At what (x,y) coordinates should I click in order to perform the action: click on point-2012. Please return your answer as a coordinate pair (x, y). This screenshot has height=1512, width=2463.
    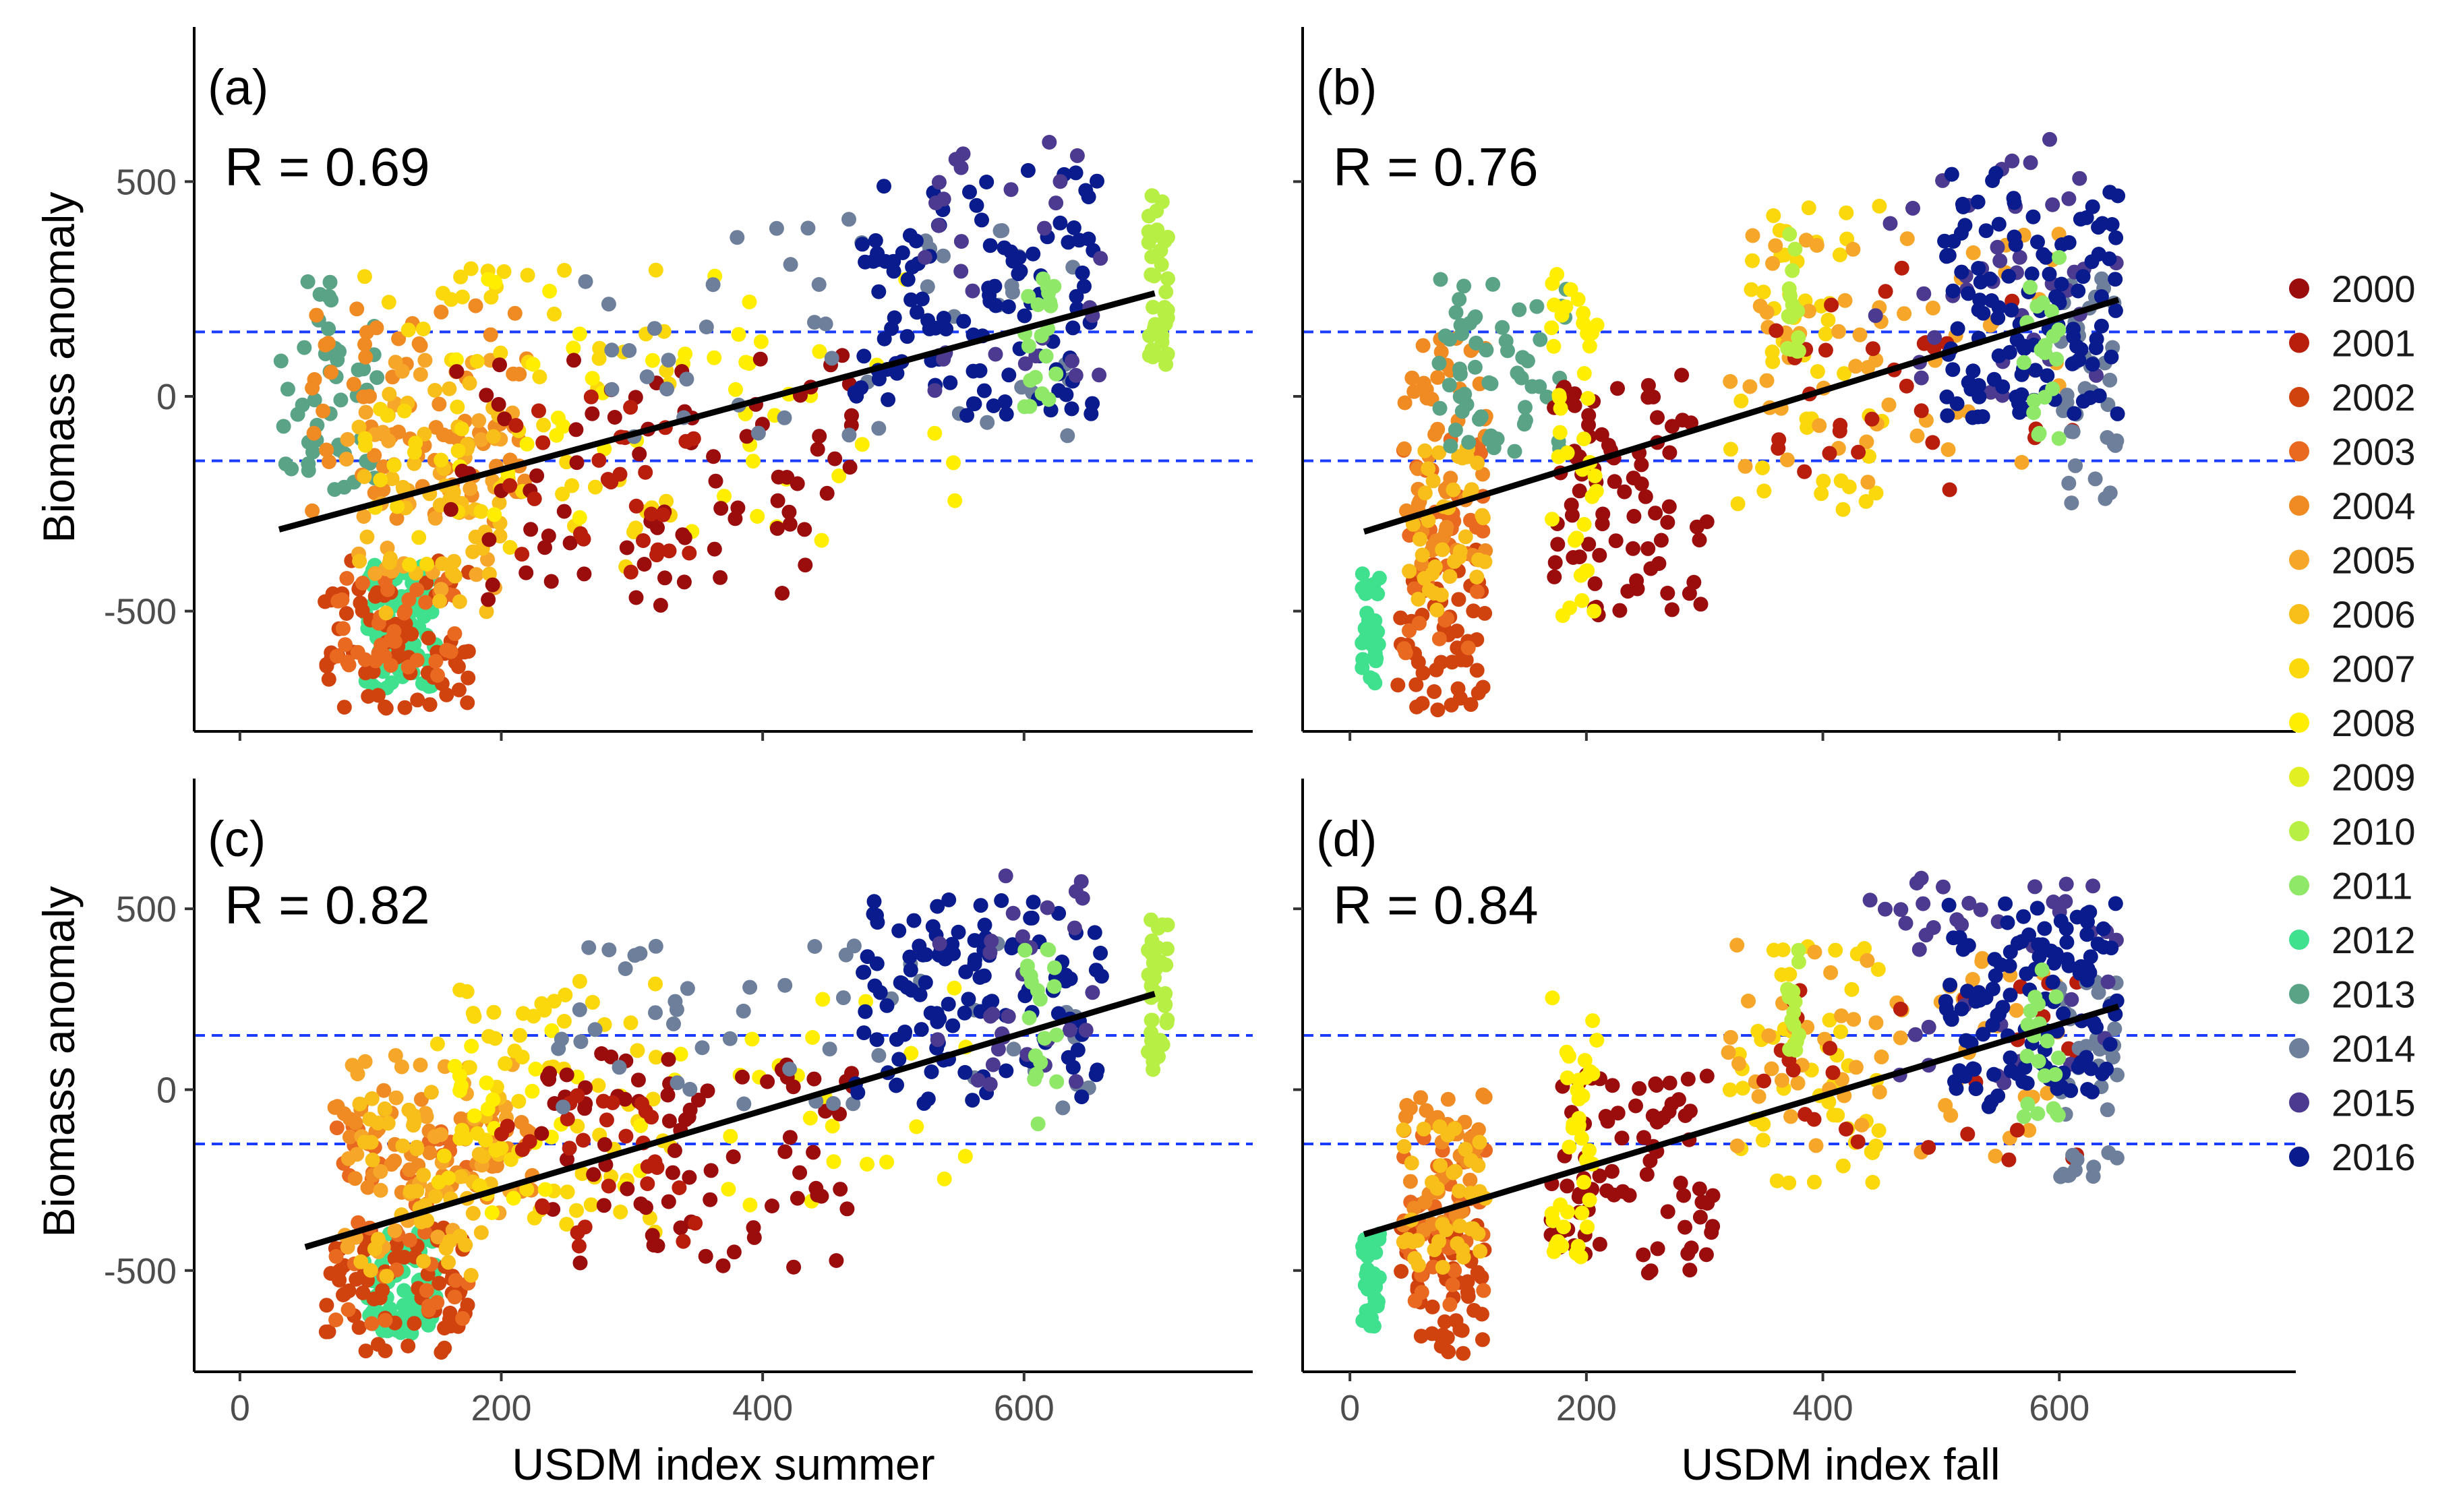
    Looking at the image, I should click on (1370, 1281).